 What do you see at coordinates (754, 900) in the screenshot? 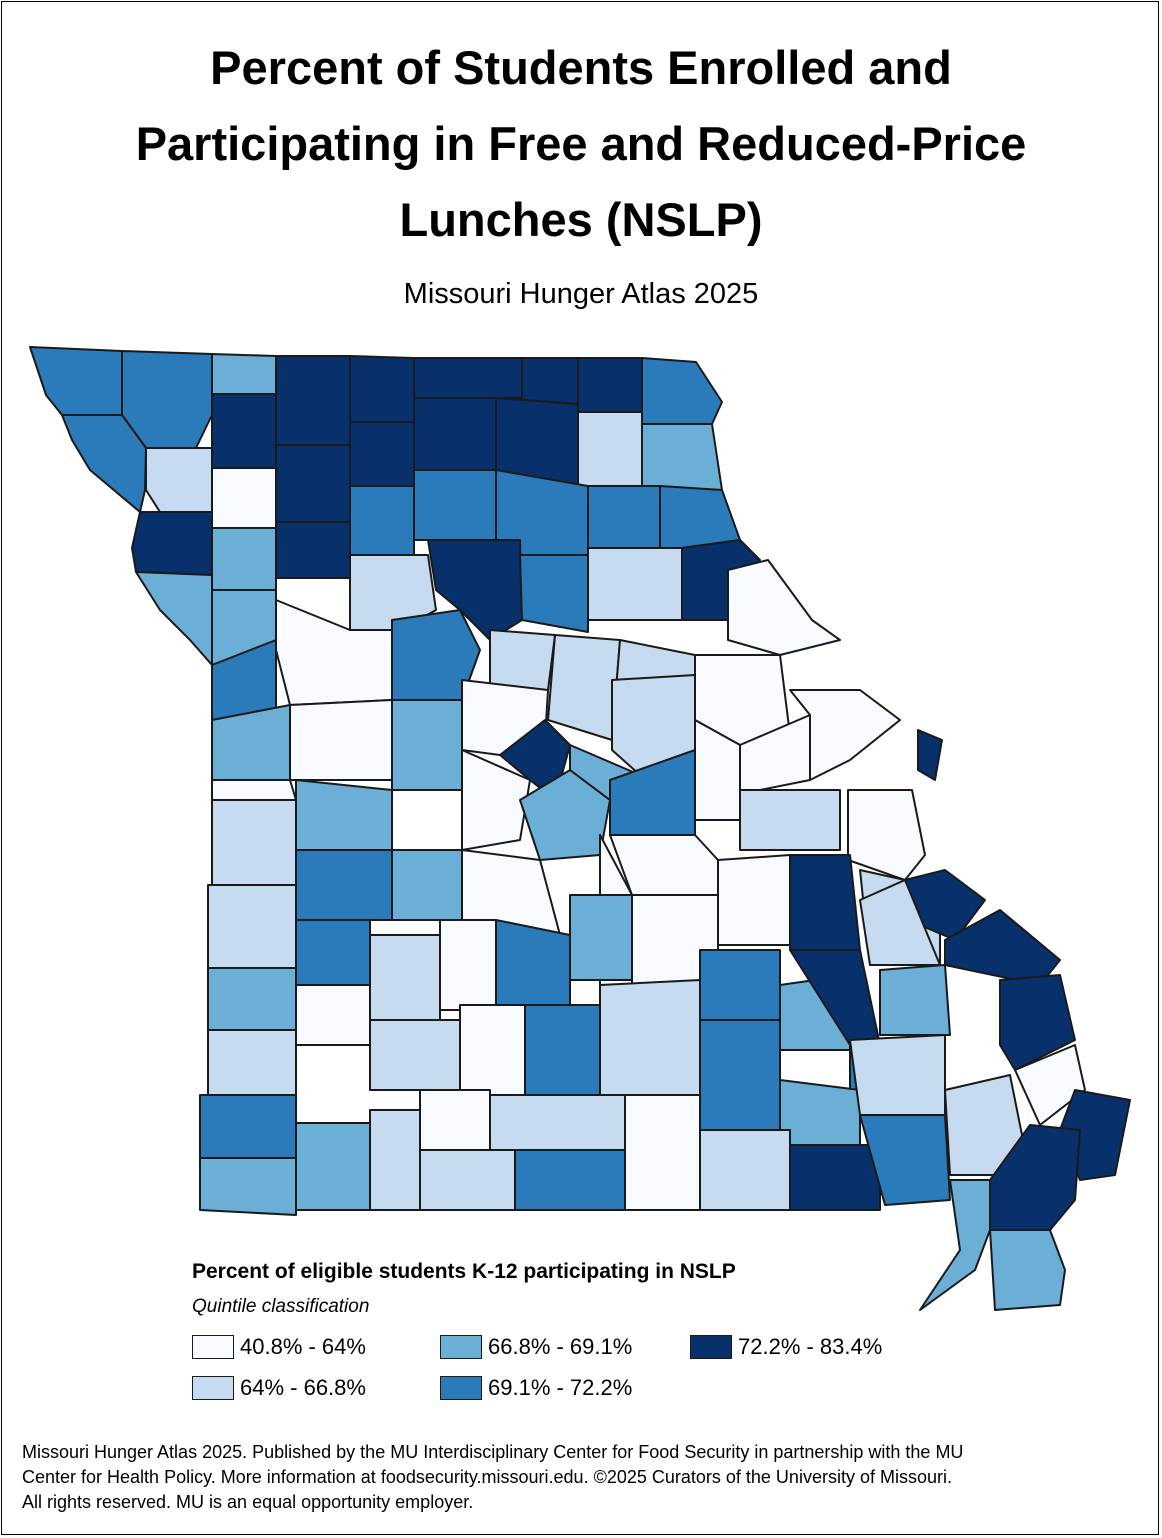
I see `county-crawford` at bounding box center [754, 900].